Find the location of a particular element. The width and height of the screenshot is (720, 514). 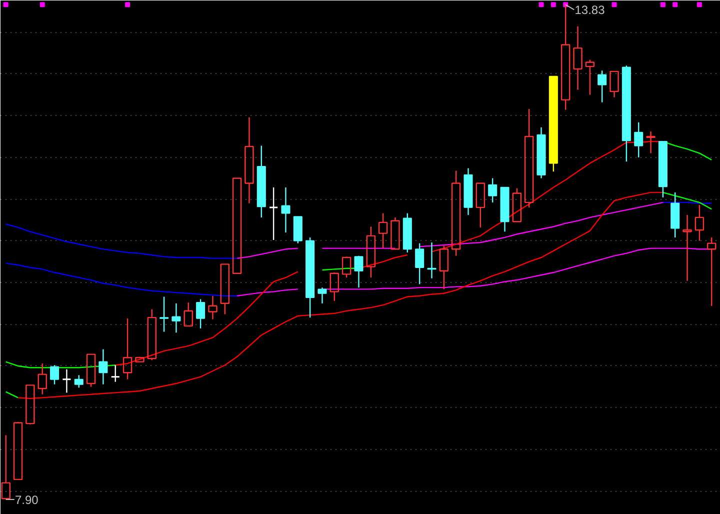

annotation: 13.83 is located at coordinates (590, 10).